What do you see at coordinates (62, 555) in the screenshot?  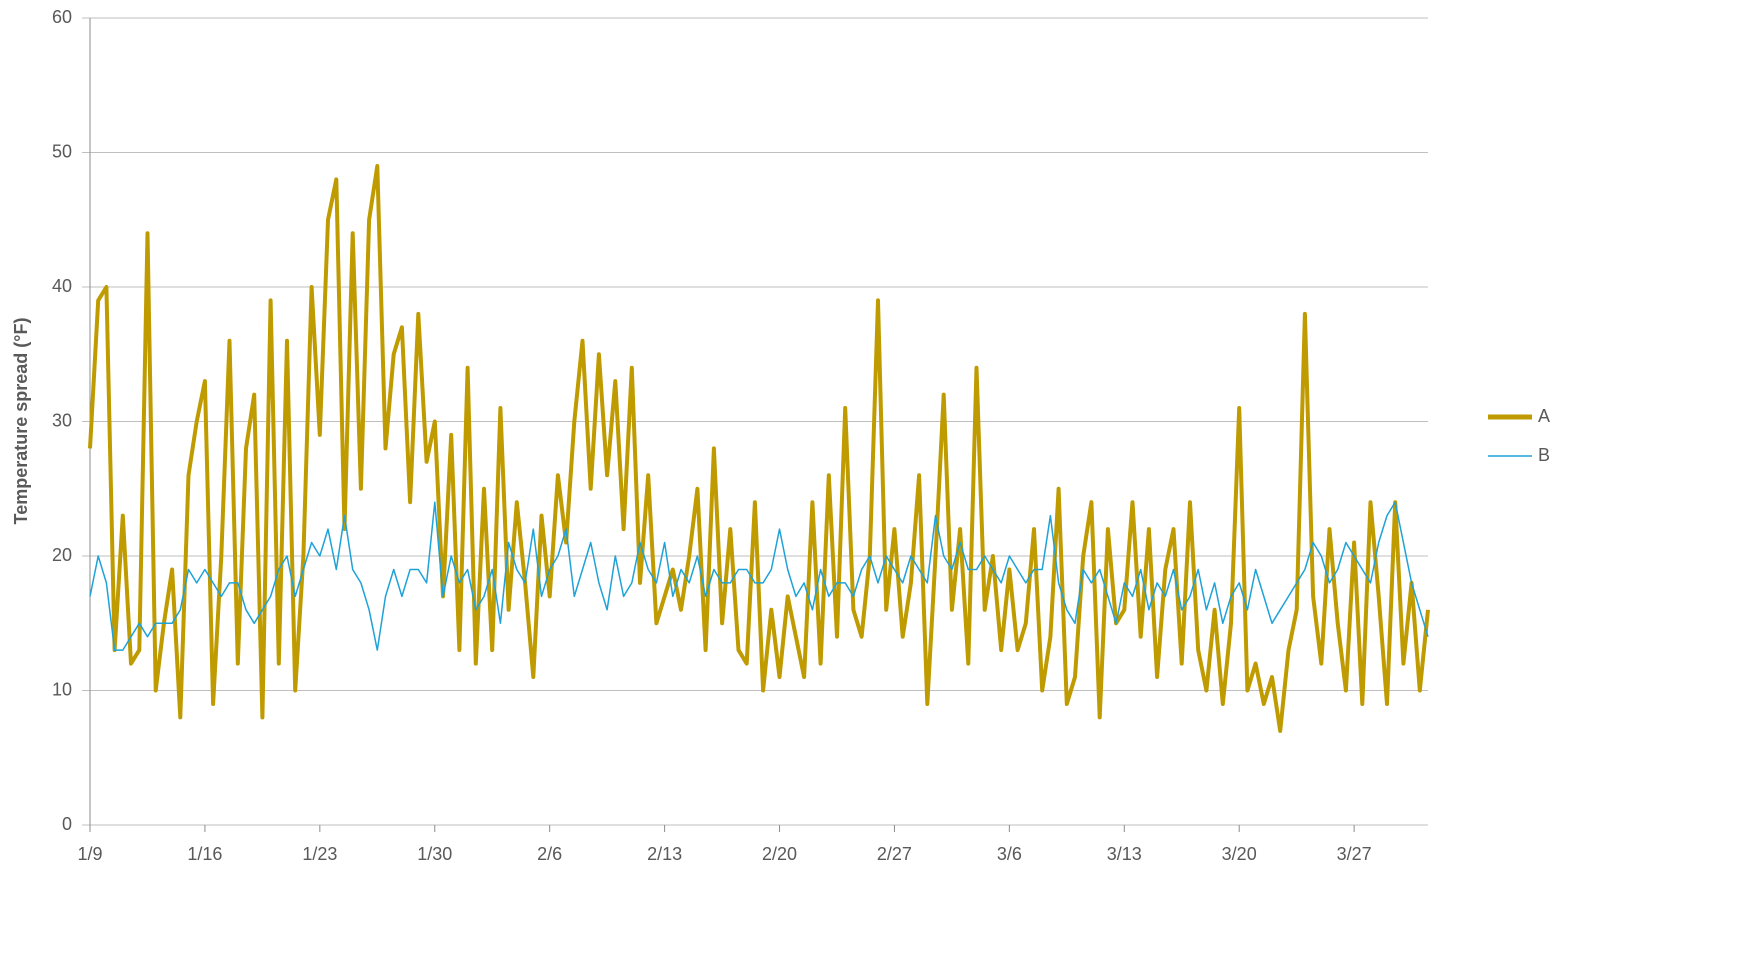 I see `y-tick-label: 20` at bounding box center [62, 555].